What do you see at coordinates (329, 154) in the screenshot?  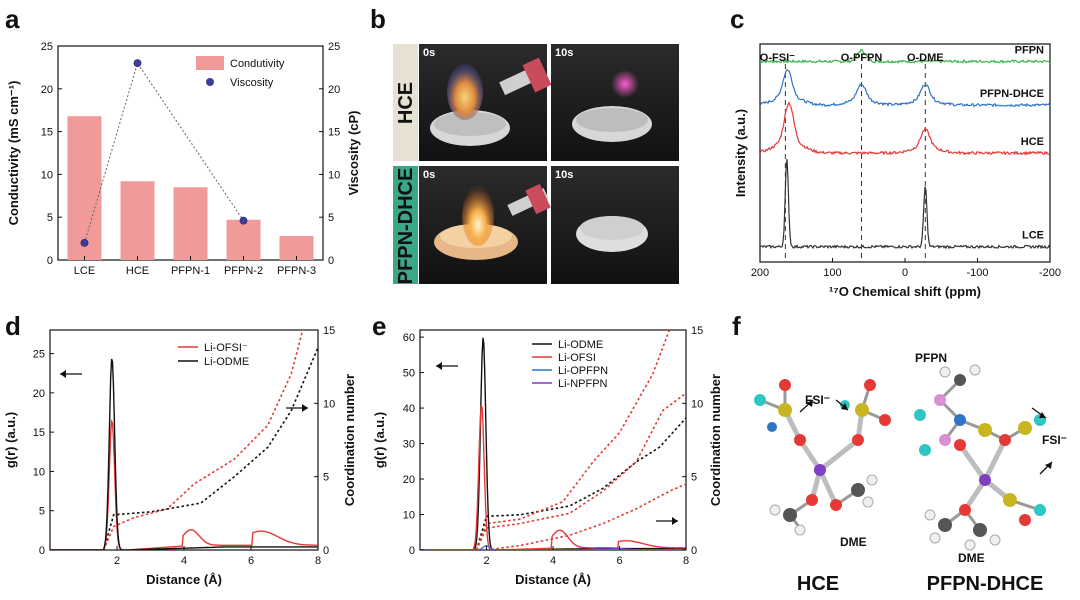 I see `panel-a-right-ticks: 0 5 10 15 20 25` at bounding box center [329, 154].